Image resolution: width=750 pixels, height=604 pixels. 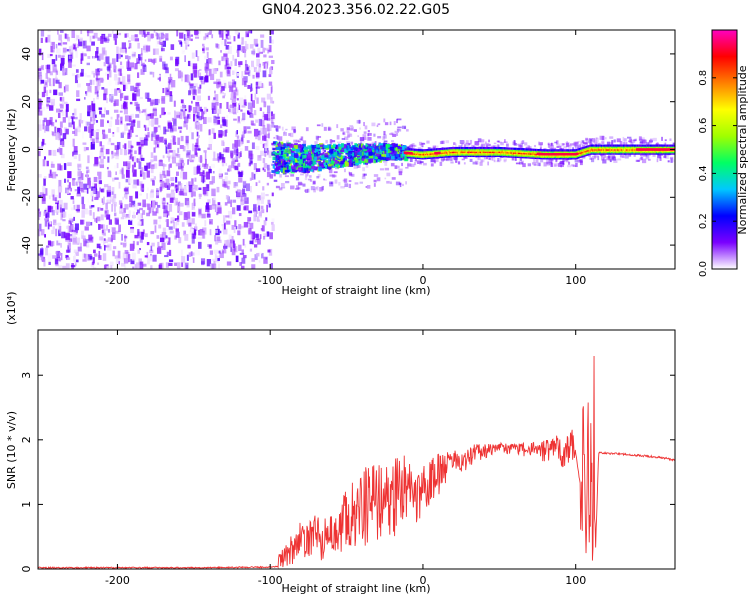 What do you see at coordinates (356, 10) in the screenshot?
I see `figure-title: GN04.2023.356.02.22.G05` at bounding box center [356, 10].